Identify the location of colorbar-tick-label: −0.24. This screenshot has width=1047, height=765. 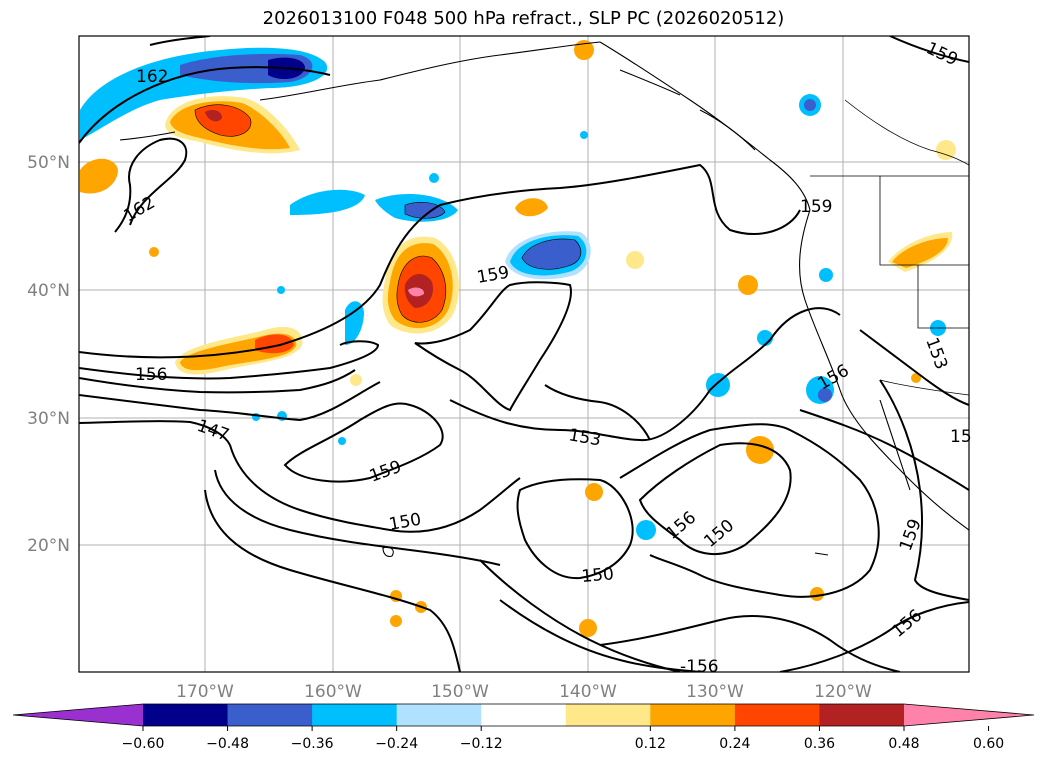
(396, 744).